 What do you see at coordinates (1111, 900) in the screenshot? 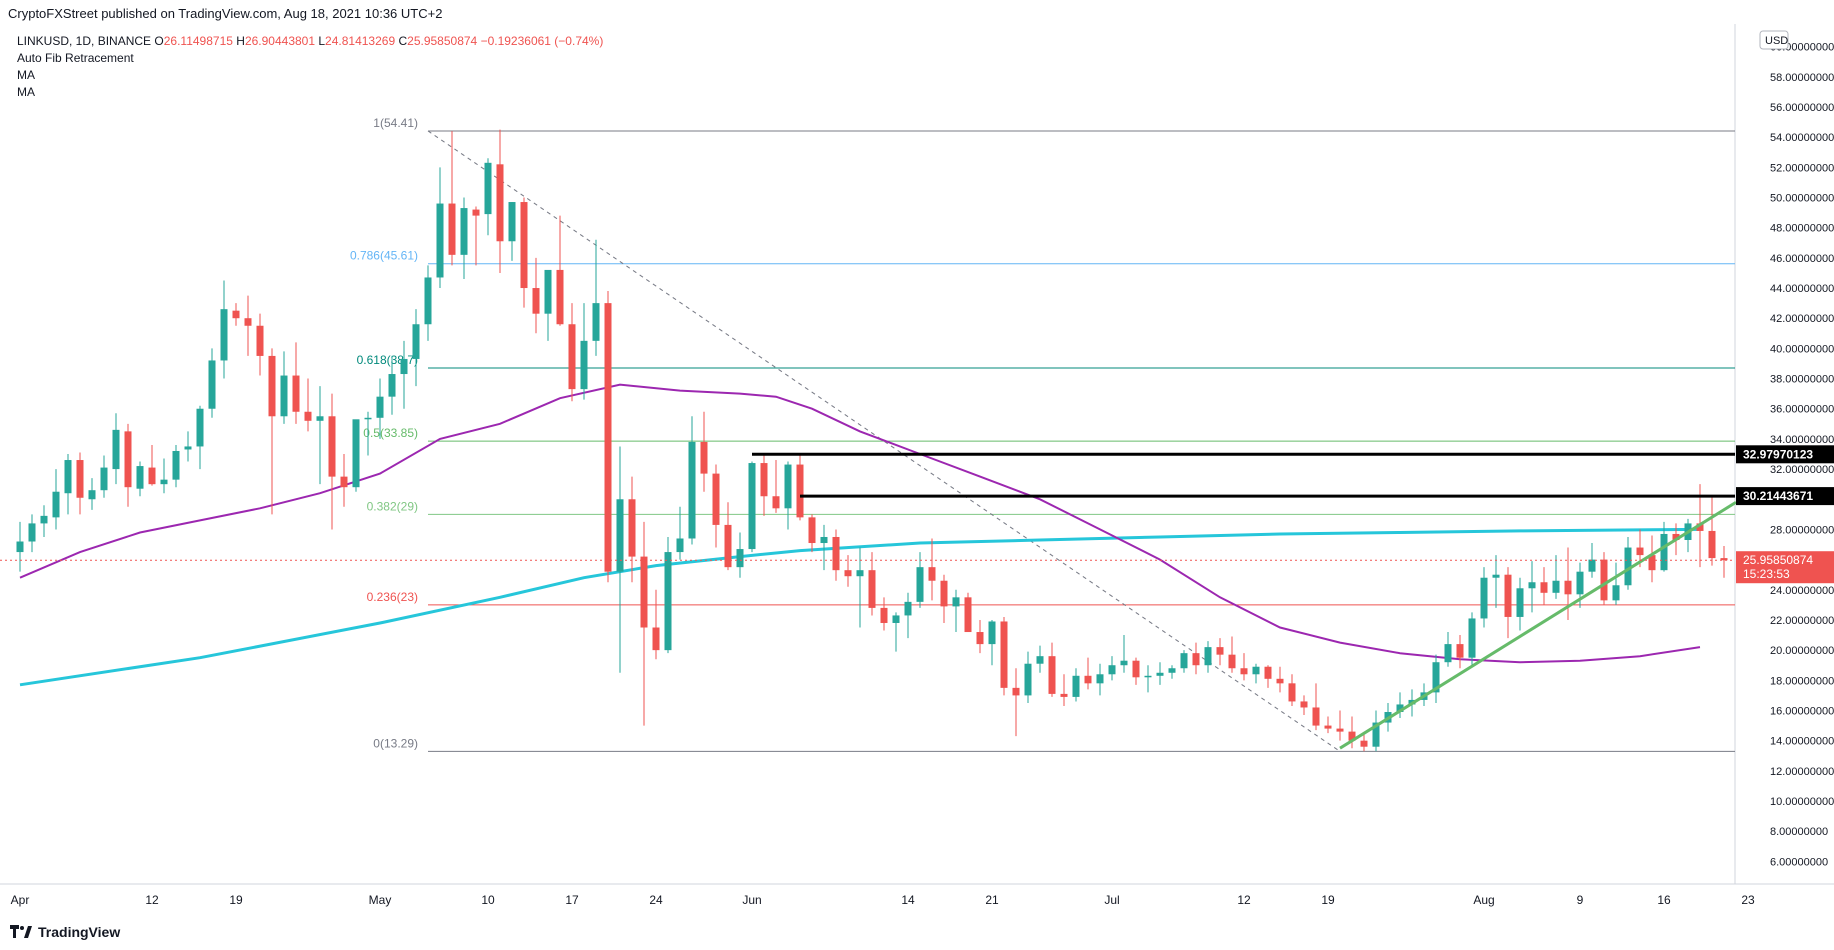
I see `time-tick-label: Jul` at bounding box center [1111, 900].